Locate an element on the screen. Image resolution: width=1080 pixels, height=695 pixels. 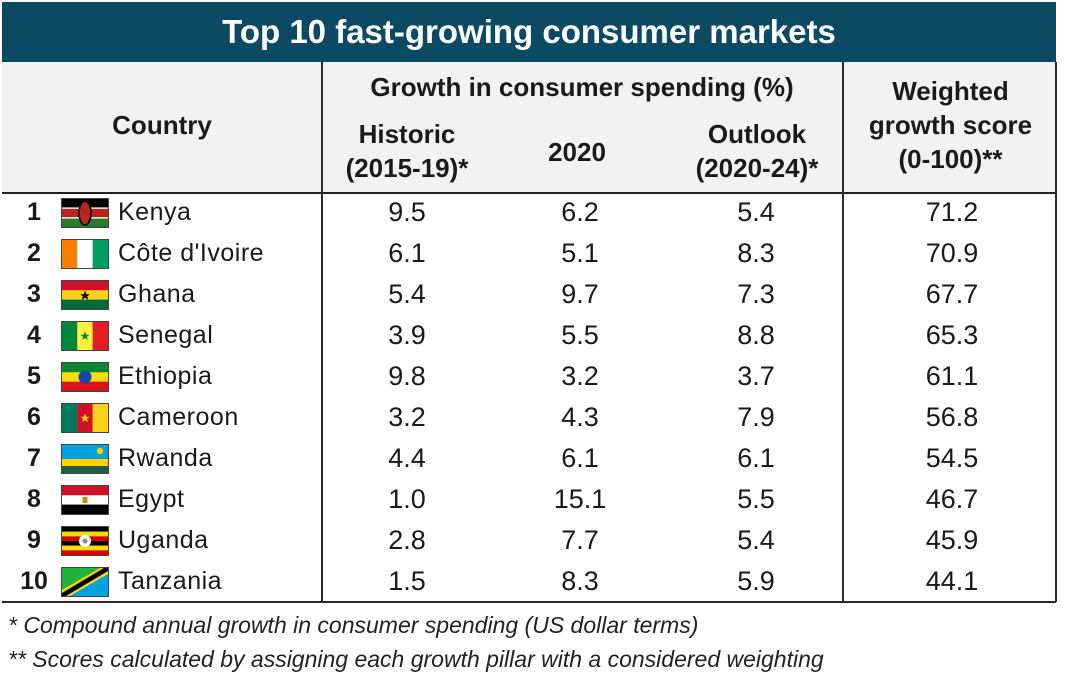
country-name: Egypt is located at coordinates (151, 499).